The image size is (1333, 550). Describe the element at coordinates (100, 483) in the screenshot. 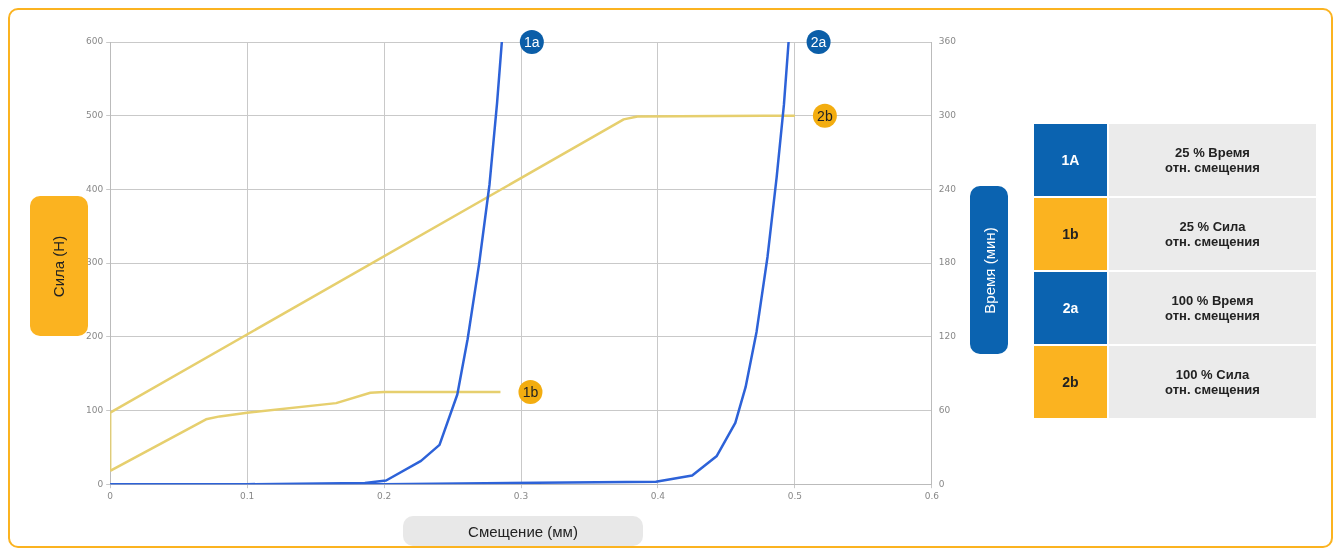

I see `y-tick-label: 0` at that location.